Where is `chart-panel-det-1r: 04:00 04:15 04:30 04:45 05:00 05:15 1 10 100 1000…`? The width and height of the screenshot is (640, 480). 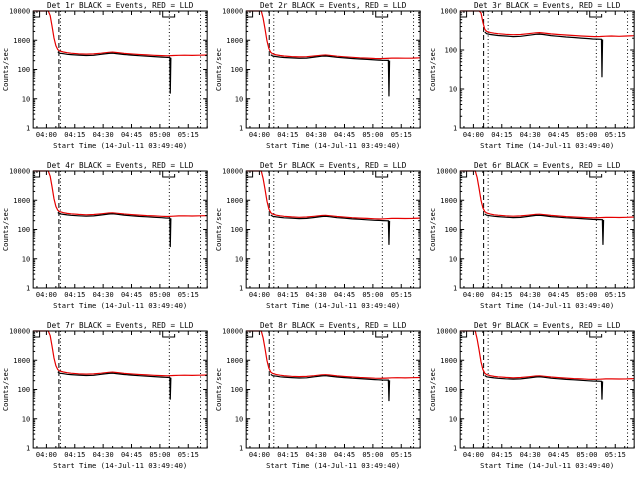 chart-panel-det-1r: 04:00 04:15 04:30 04:45 05:00 05:15 1 10 100 1000… is located at coordinates (106, 80).